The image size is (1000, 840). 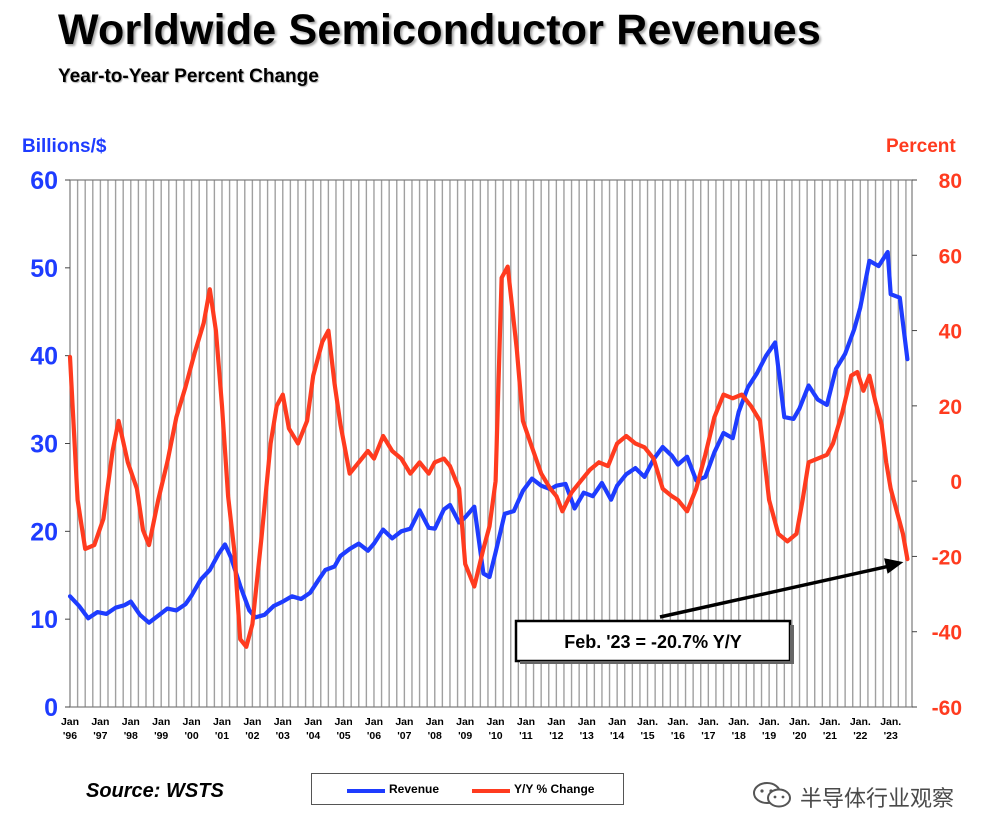 I want to click on x-tick-label-bottom: '99, so click(x=161, y=736).